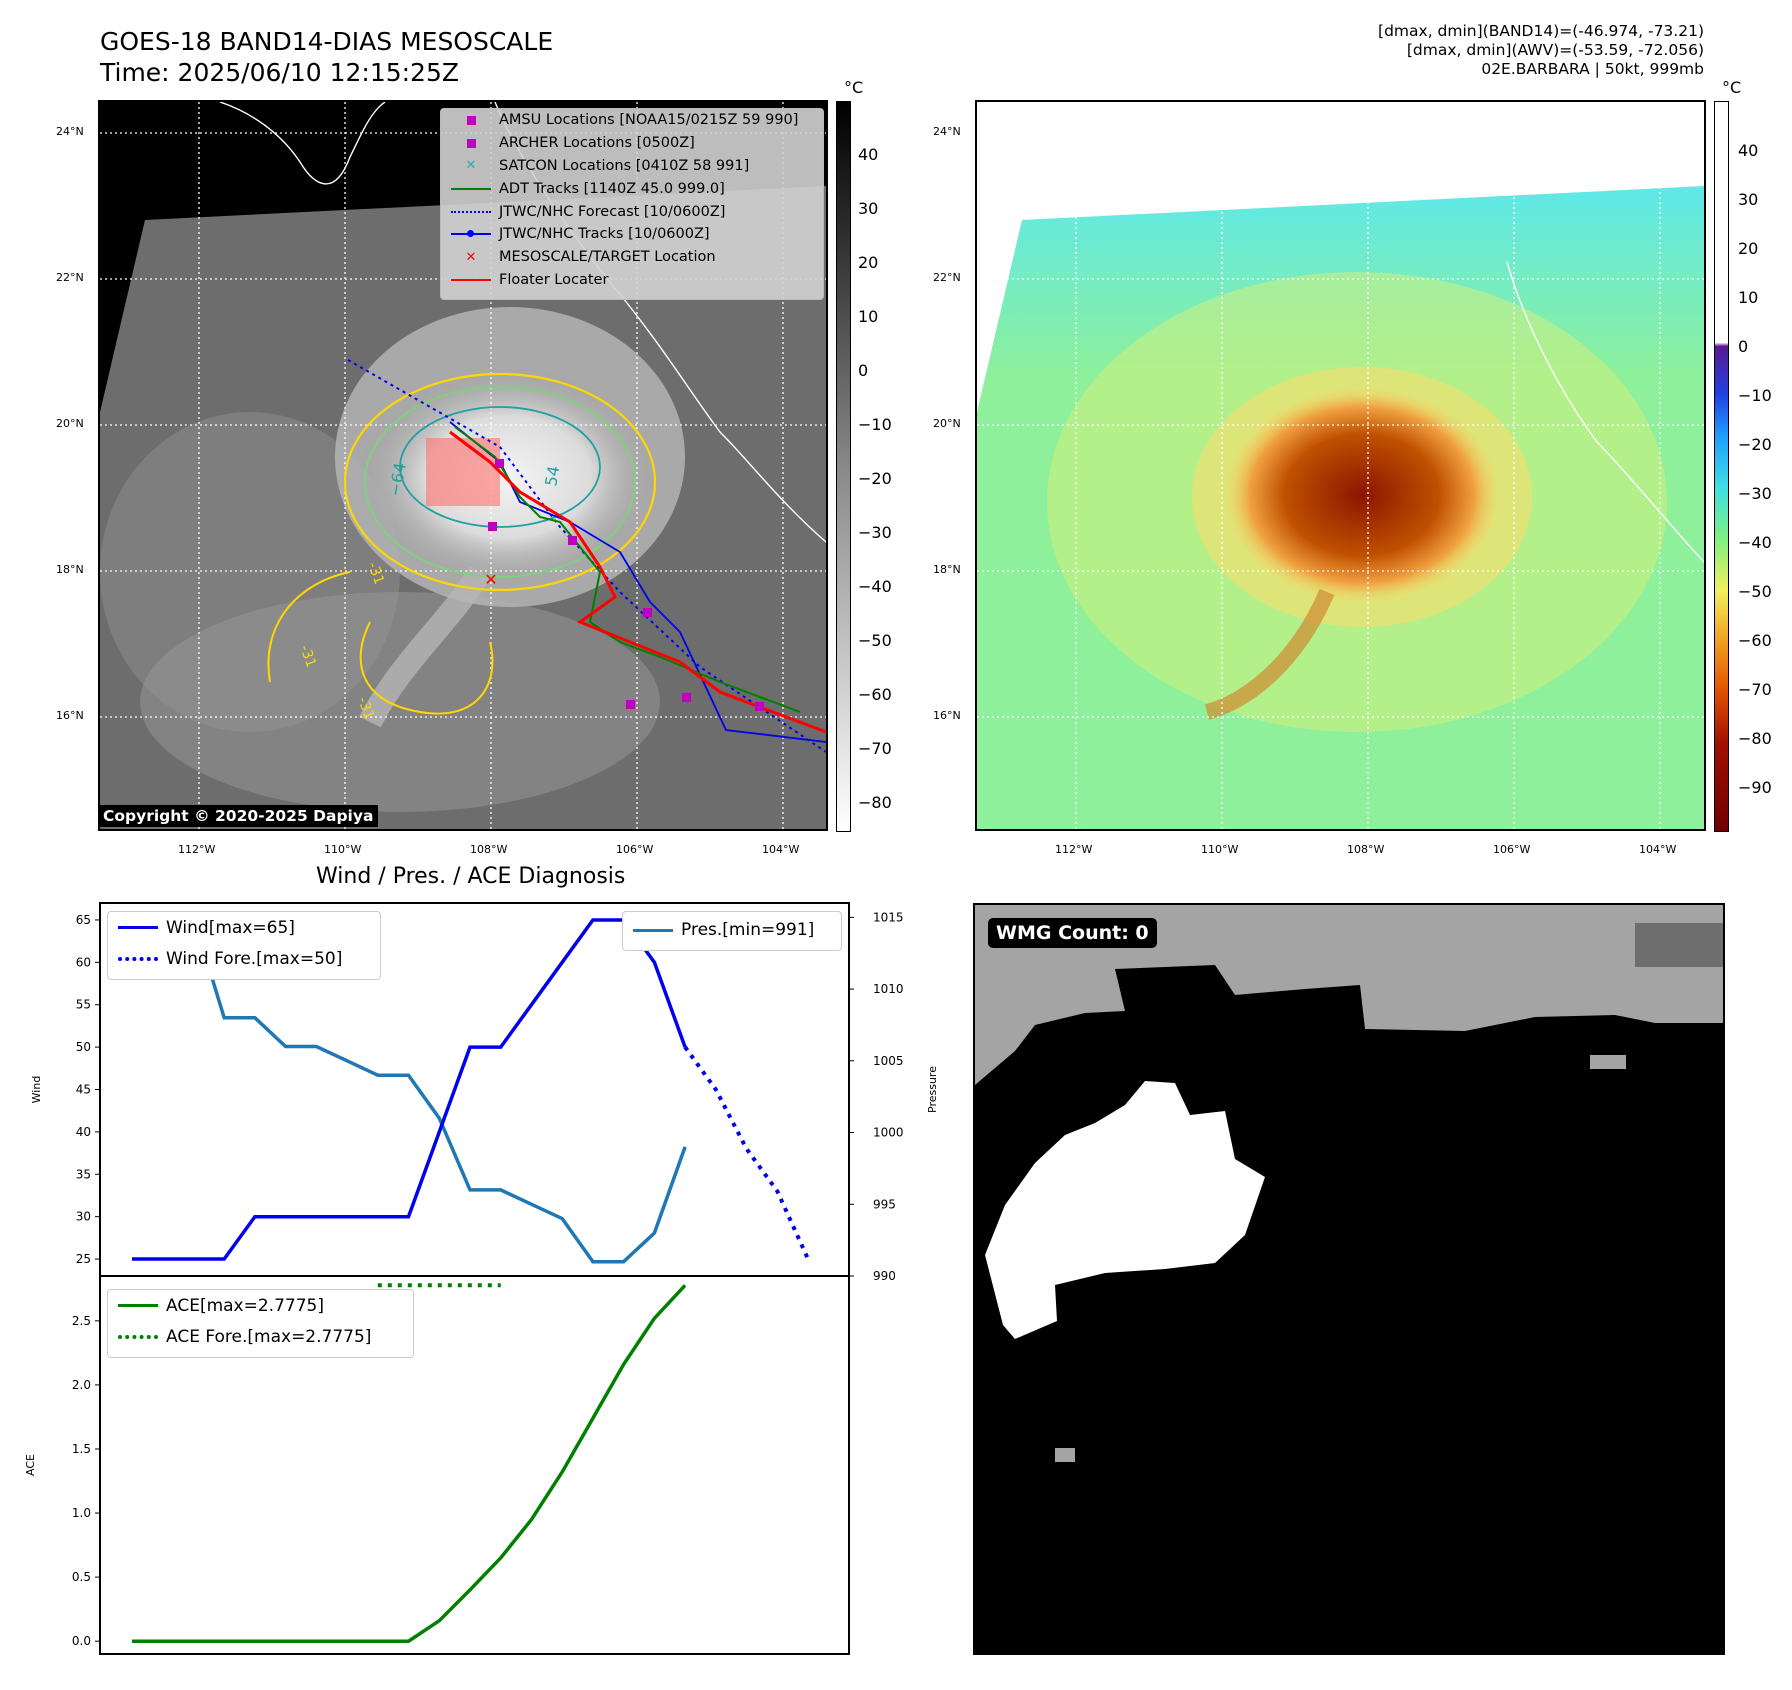 This screenshot has height=1690, width=1792. I want to click on cloud-spiral-band, so click(425, 646).